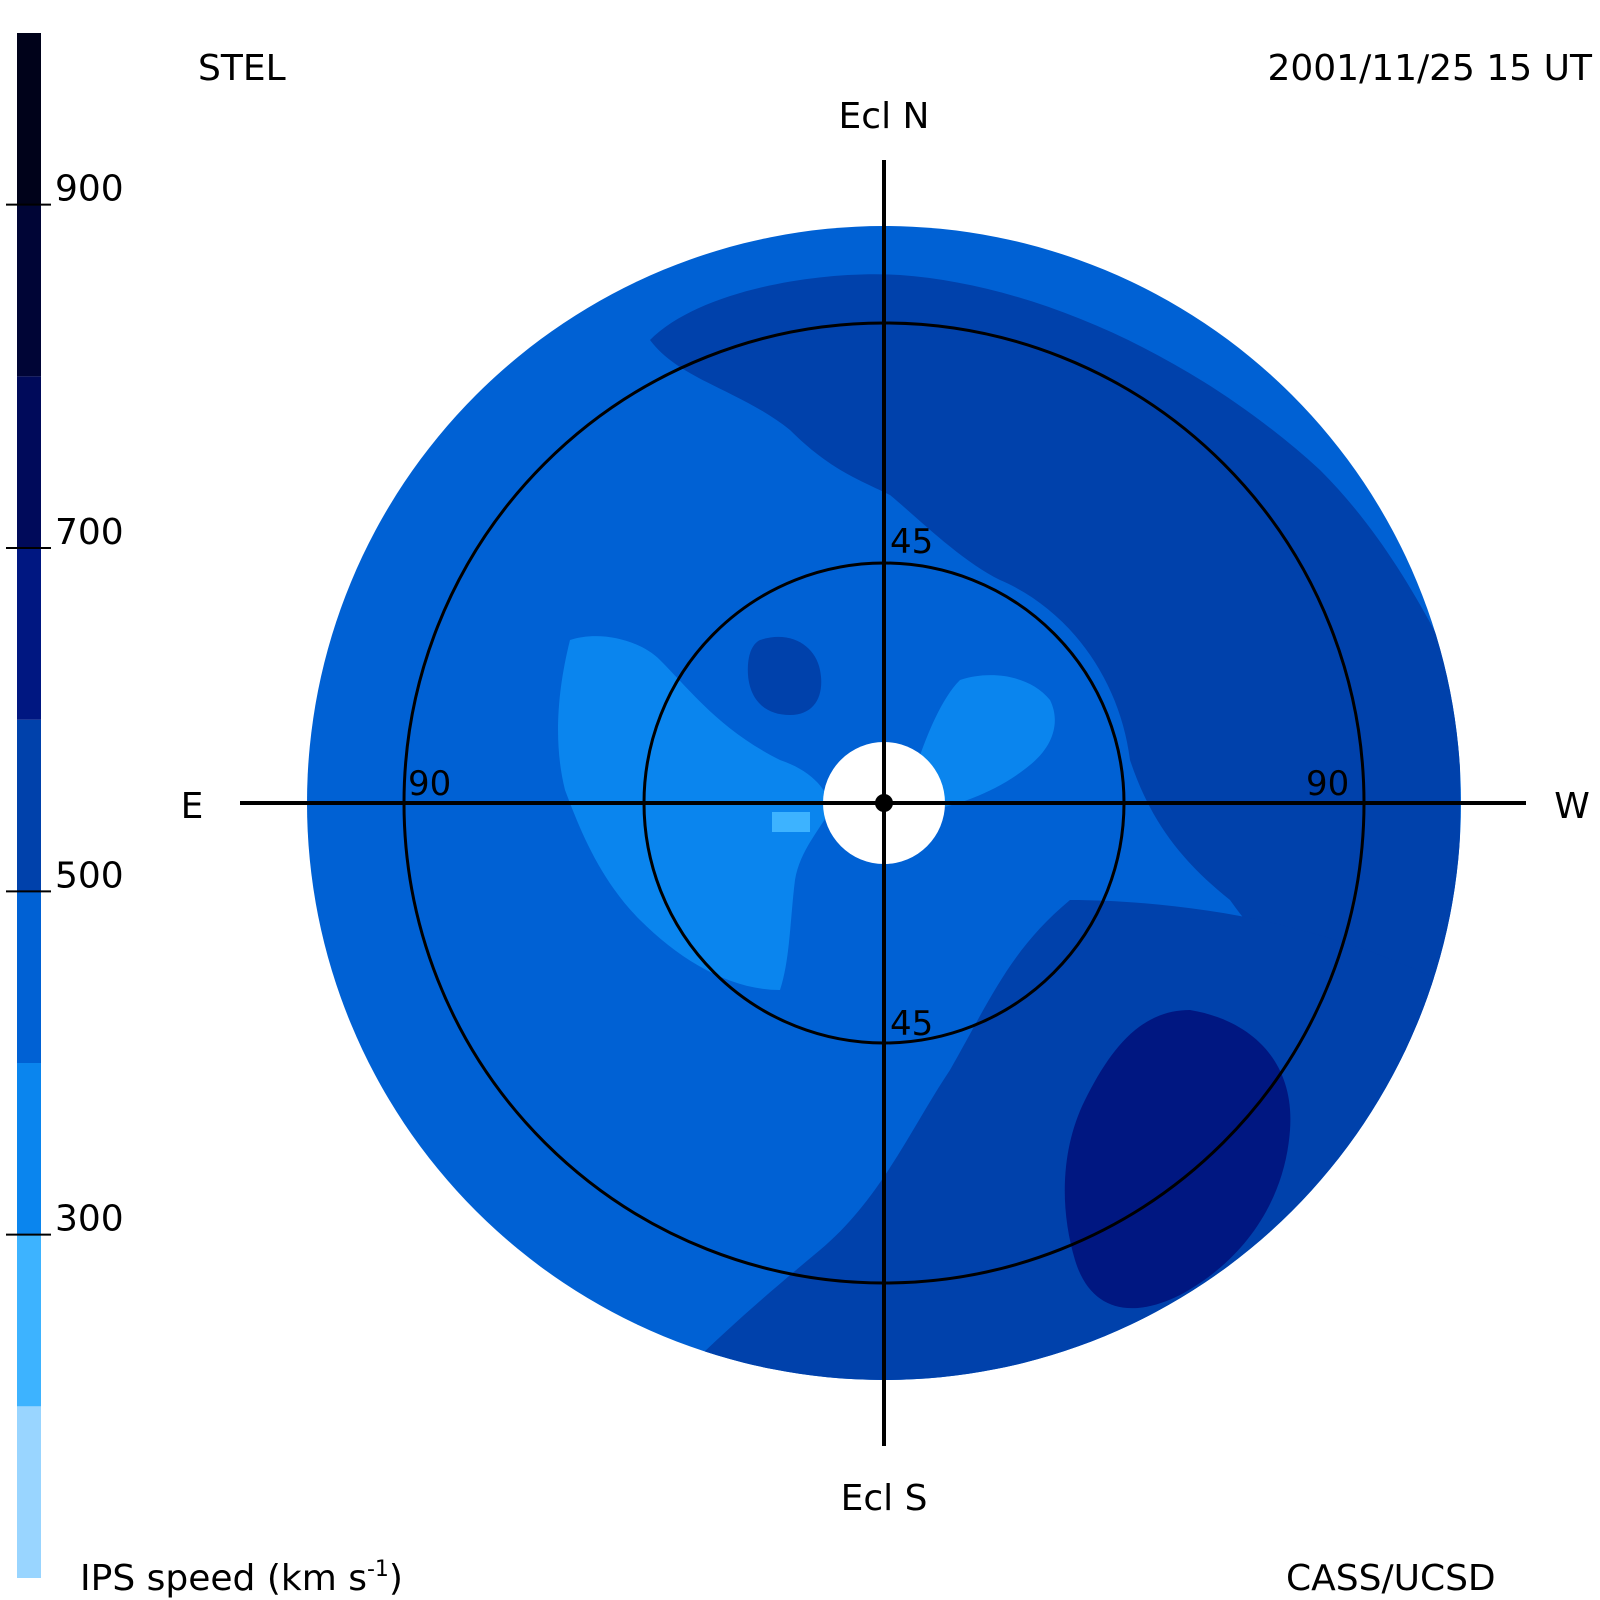 This screenshot has height=1600, width=1600. What do you see at coordinates (982, 742) in the screenshot?
I see `map-region-slow-west` at bounding box center [982, 742].